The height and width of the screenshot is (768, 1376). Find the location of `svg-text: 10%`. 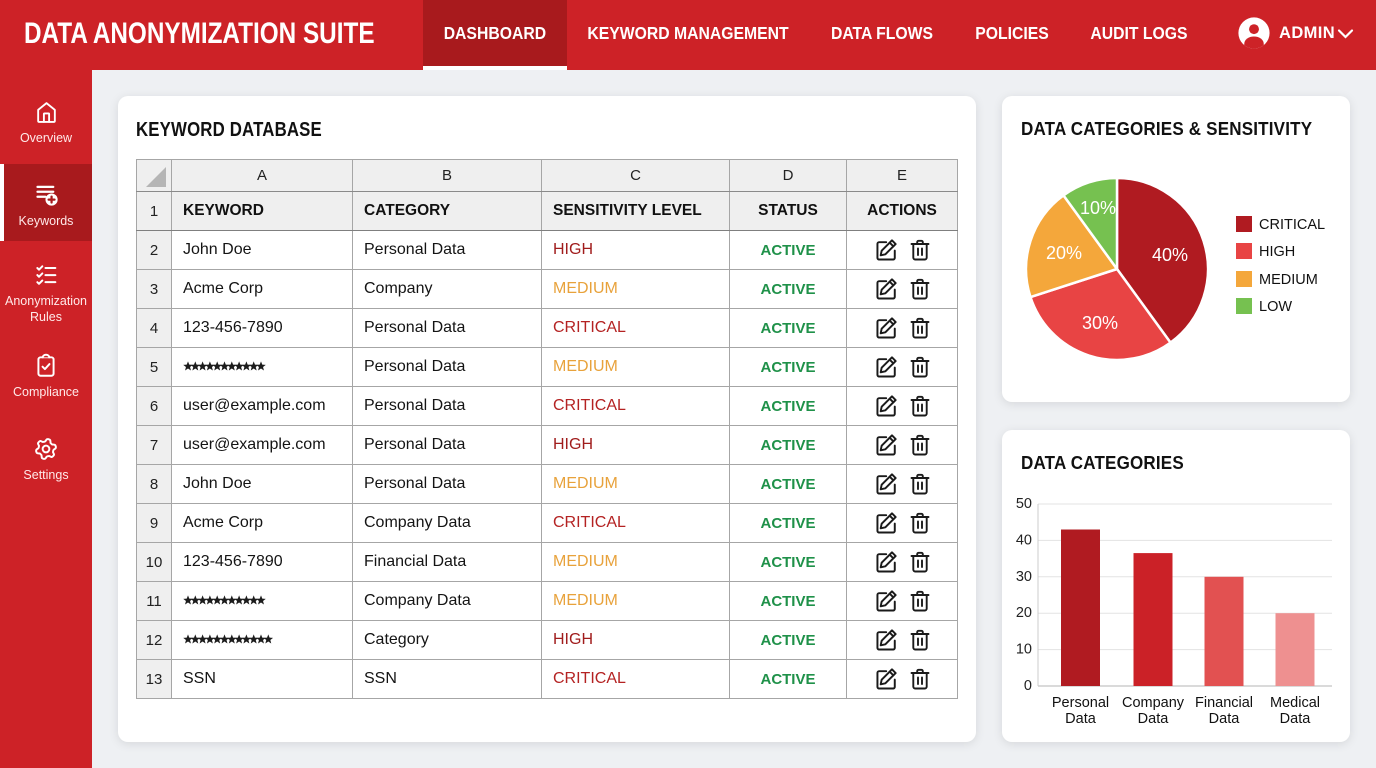

svg-text: 10% is located at coordinates (1098, 208).